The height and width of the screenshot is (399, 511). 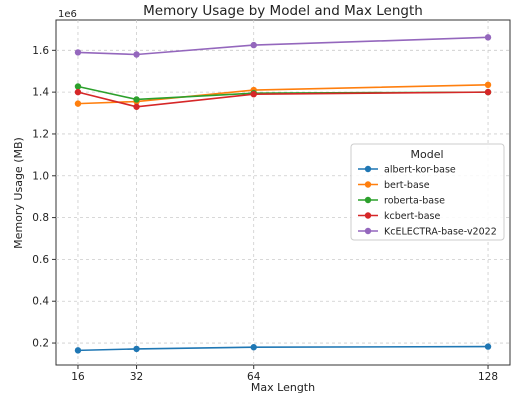 I want to click on x-tick-label: 128, so click(x=488, y=377).